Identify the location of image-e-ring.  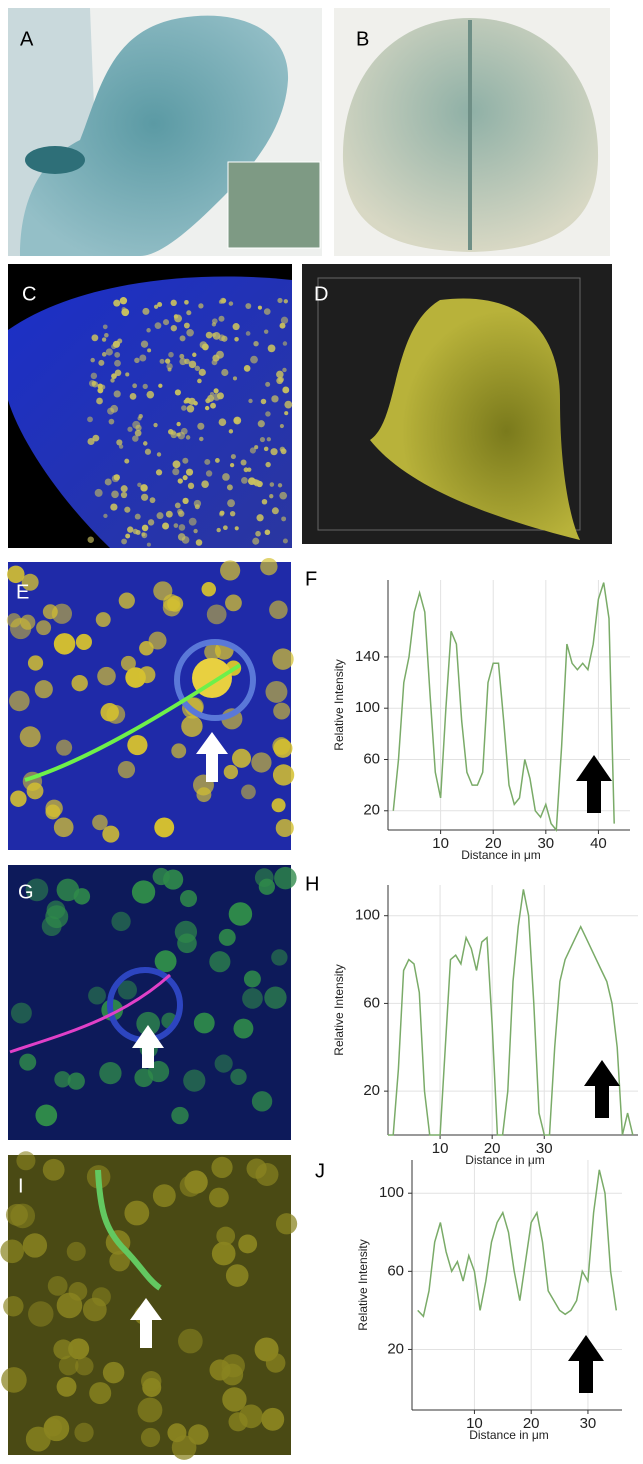
(215, 680).